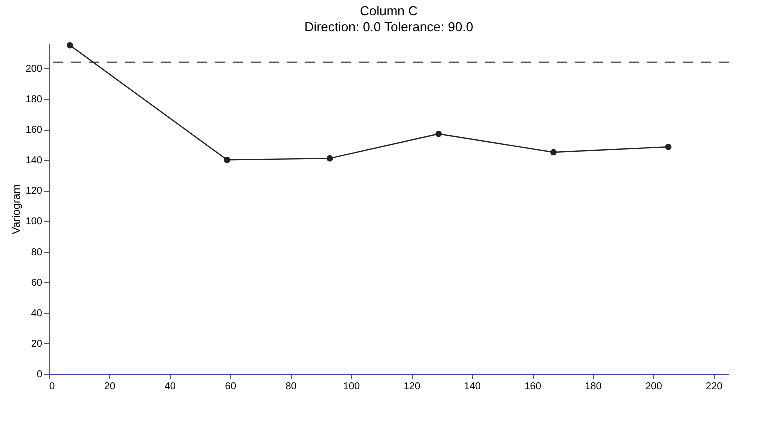 This screenshot has height=422, width=765. I want to click on y-tick-label: 60, so click(37, 283).